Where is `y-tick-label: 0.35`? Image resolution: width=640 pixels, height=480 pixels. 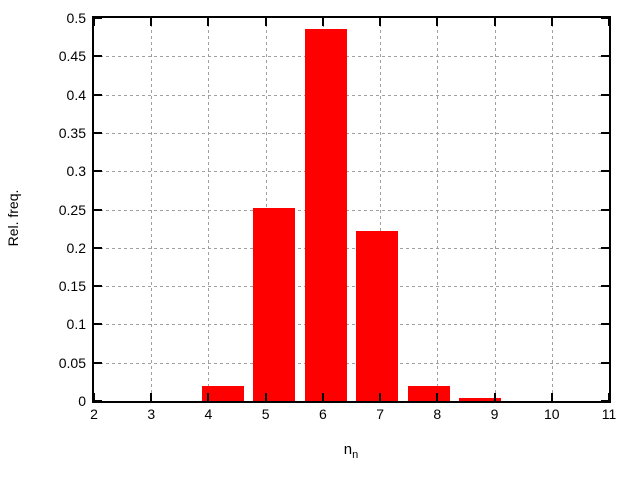
y-tick-label: 0.35 is located at coordinates (72, 132).